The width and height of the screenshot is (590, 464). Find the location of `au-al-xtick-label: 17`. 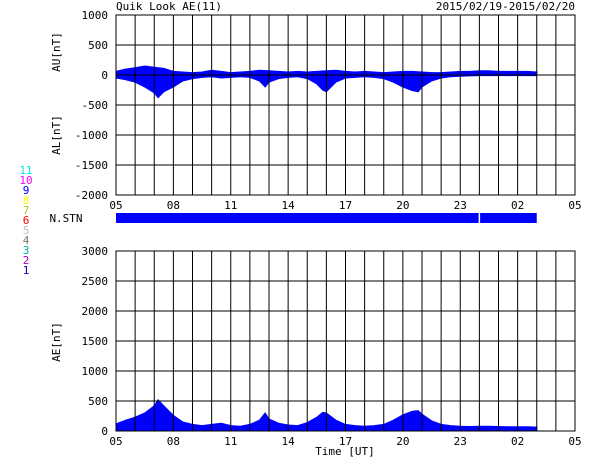

au-al-xtick-label: 17 is located at coordinates (345, 205).